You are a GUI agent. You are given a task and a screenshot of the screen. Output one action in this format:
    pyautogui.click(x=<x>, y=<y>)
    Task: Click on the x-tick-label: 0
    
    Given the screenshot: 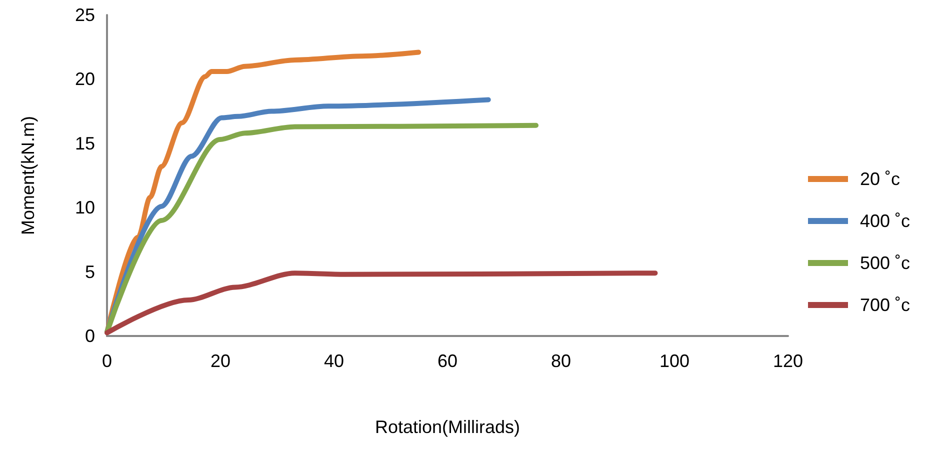 What is the action you would take?
    pyautogui.click(x=107, y=361)
    